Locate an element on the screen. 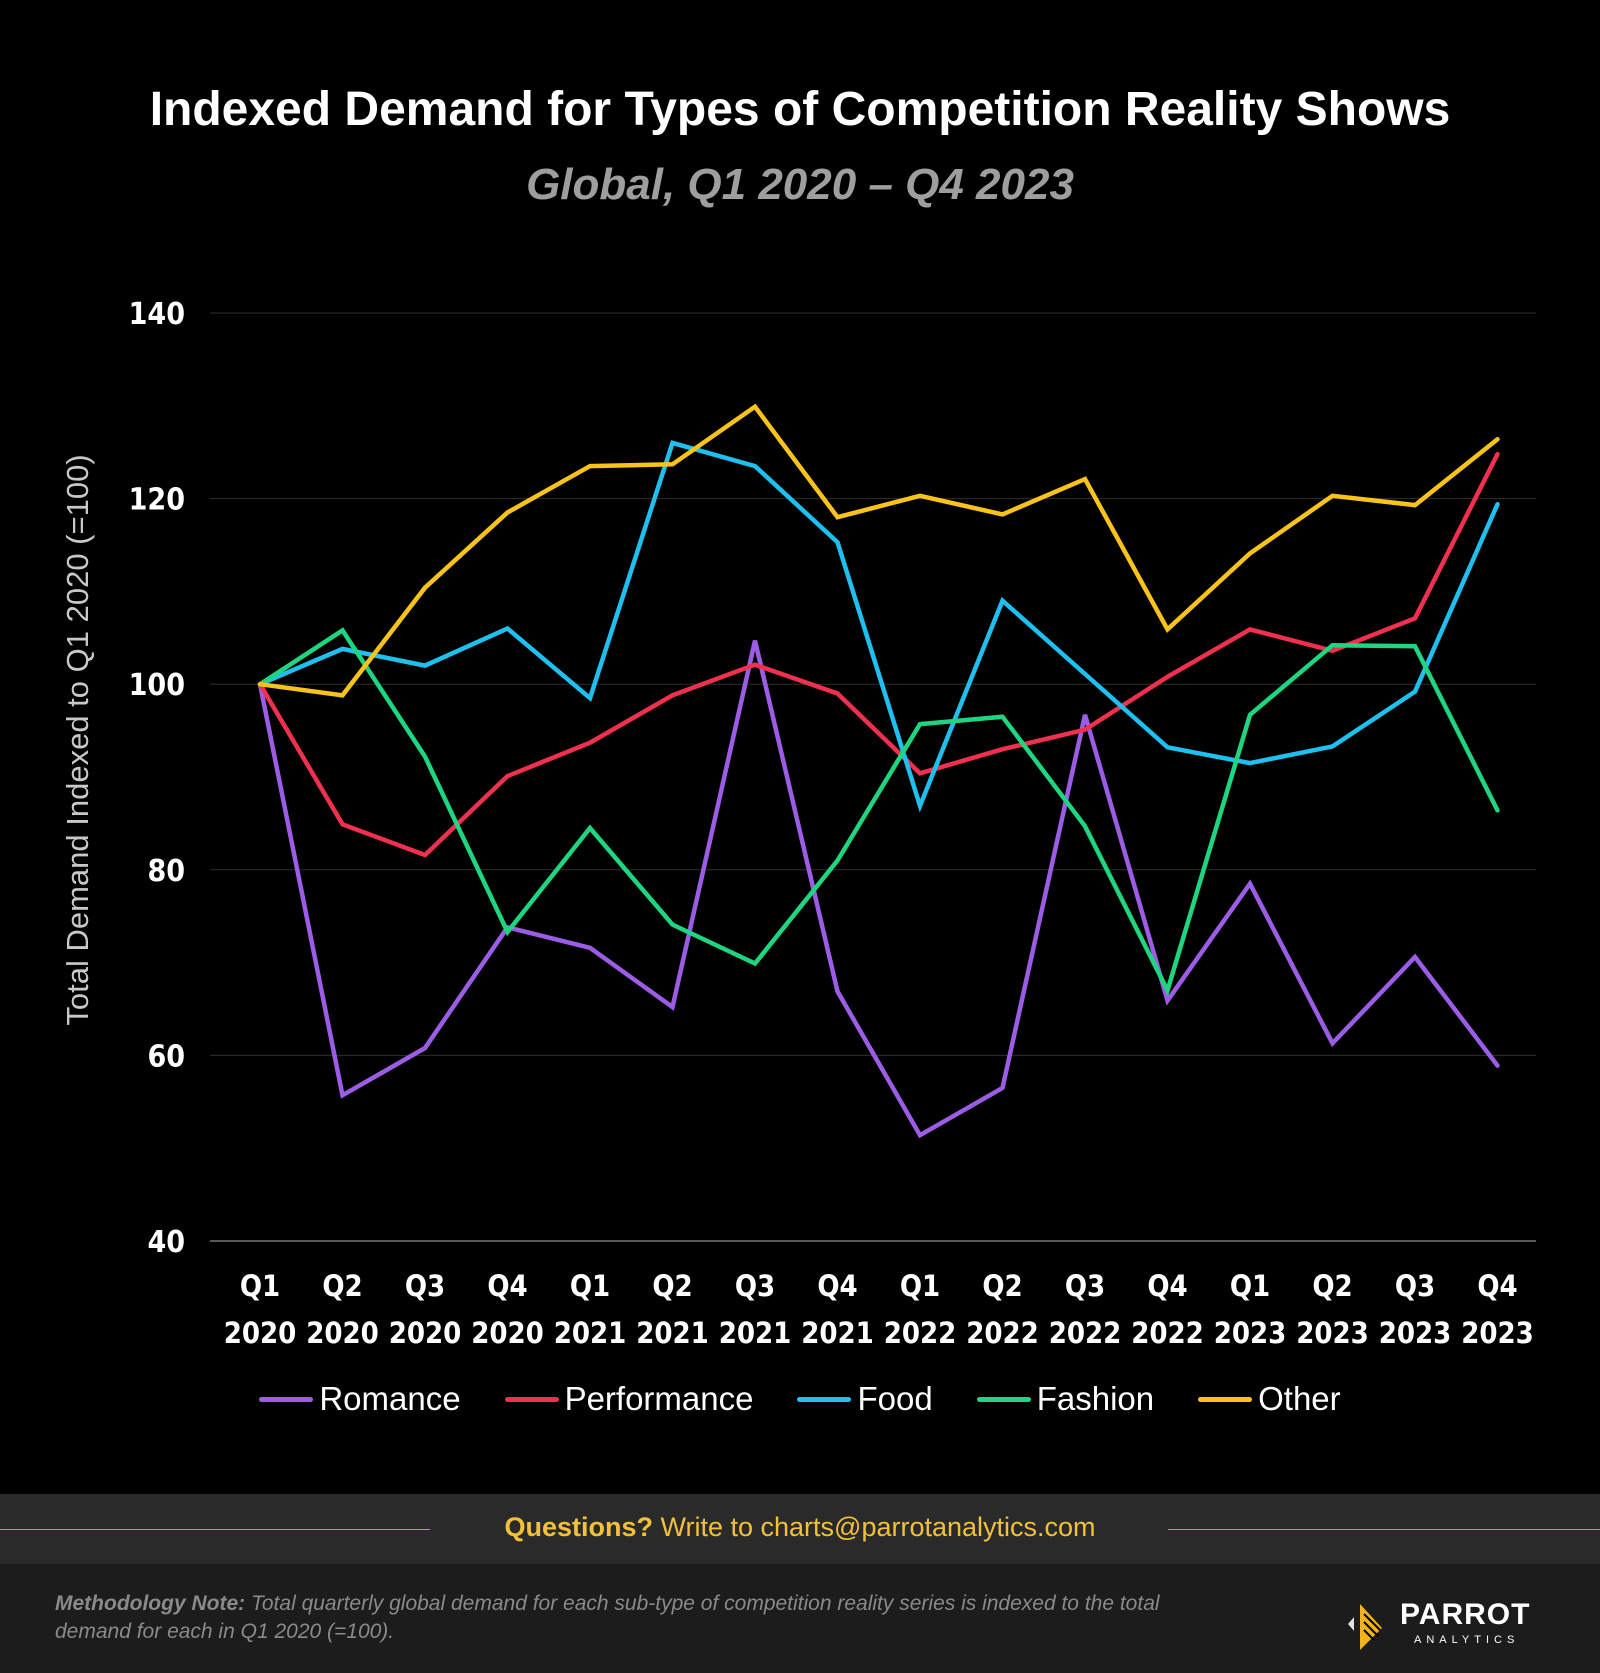 The image size is (1600, 1673). legend: Romance Performance Food Fashion Other is located at coordinates (800, 1399).